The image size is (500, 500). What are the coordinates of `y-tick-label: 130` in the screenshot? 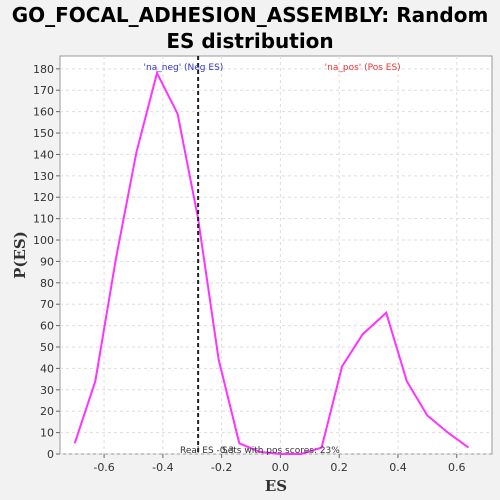 It's located at (43, 176).